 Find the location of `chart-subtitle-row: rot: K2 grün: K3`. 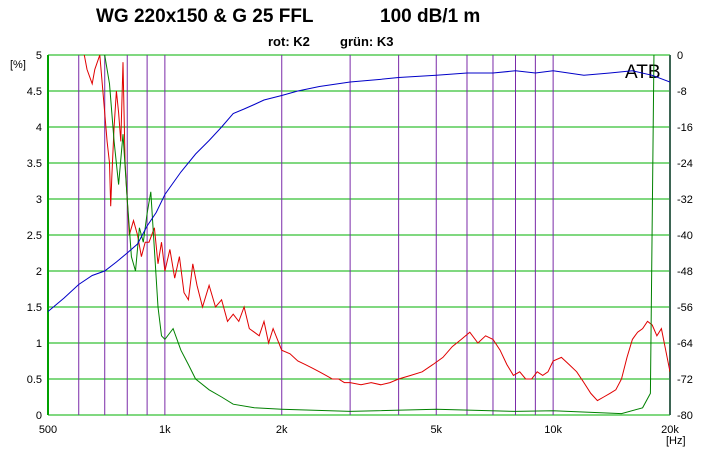

chart-subtitle-row: rot: K2 grün: K3 is located at coordinates (350, 42).